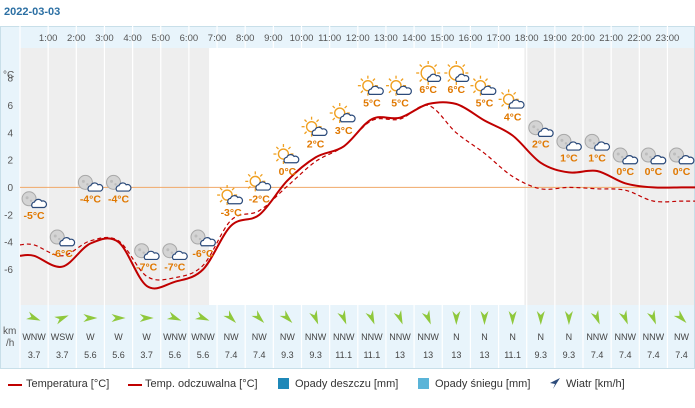  What do you see at coordinates (541, 355) in the screenshot?
I see `wind-speed: 9.3` at bounding box center [541, 355].